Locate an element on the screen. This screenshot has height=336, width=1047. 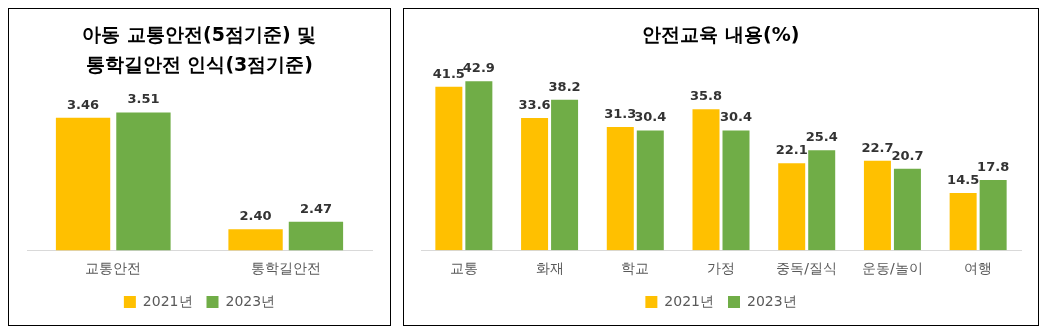
data-label: 14.5 is located at coordinates (963, 179).